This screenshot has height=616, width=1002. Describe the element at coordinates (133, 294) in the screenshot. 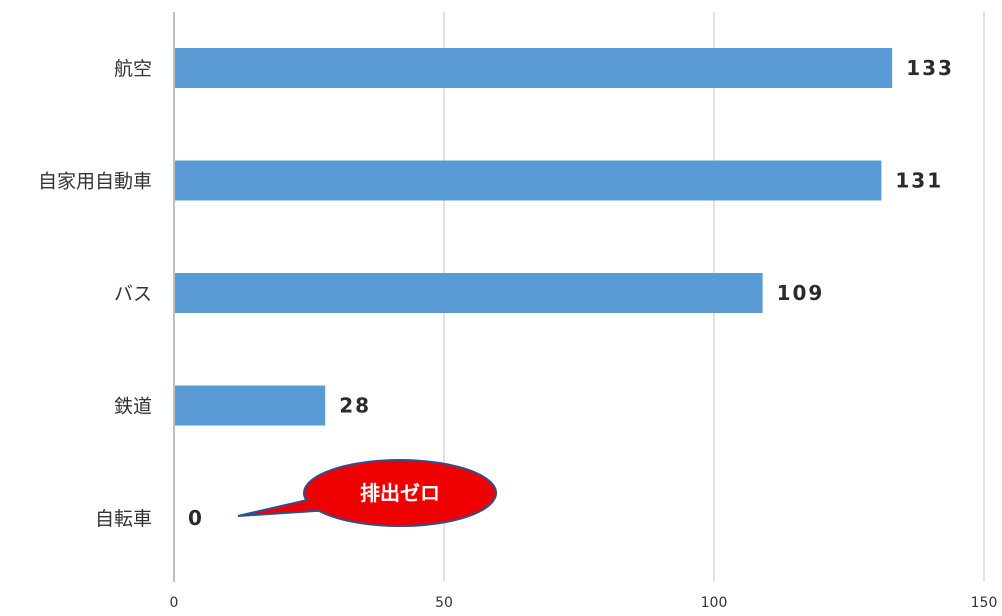

I see `category-label: バス` at that location.